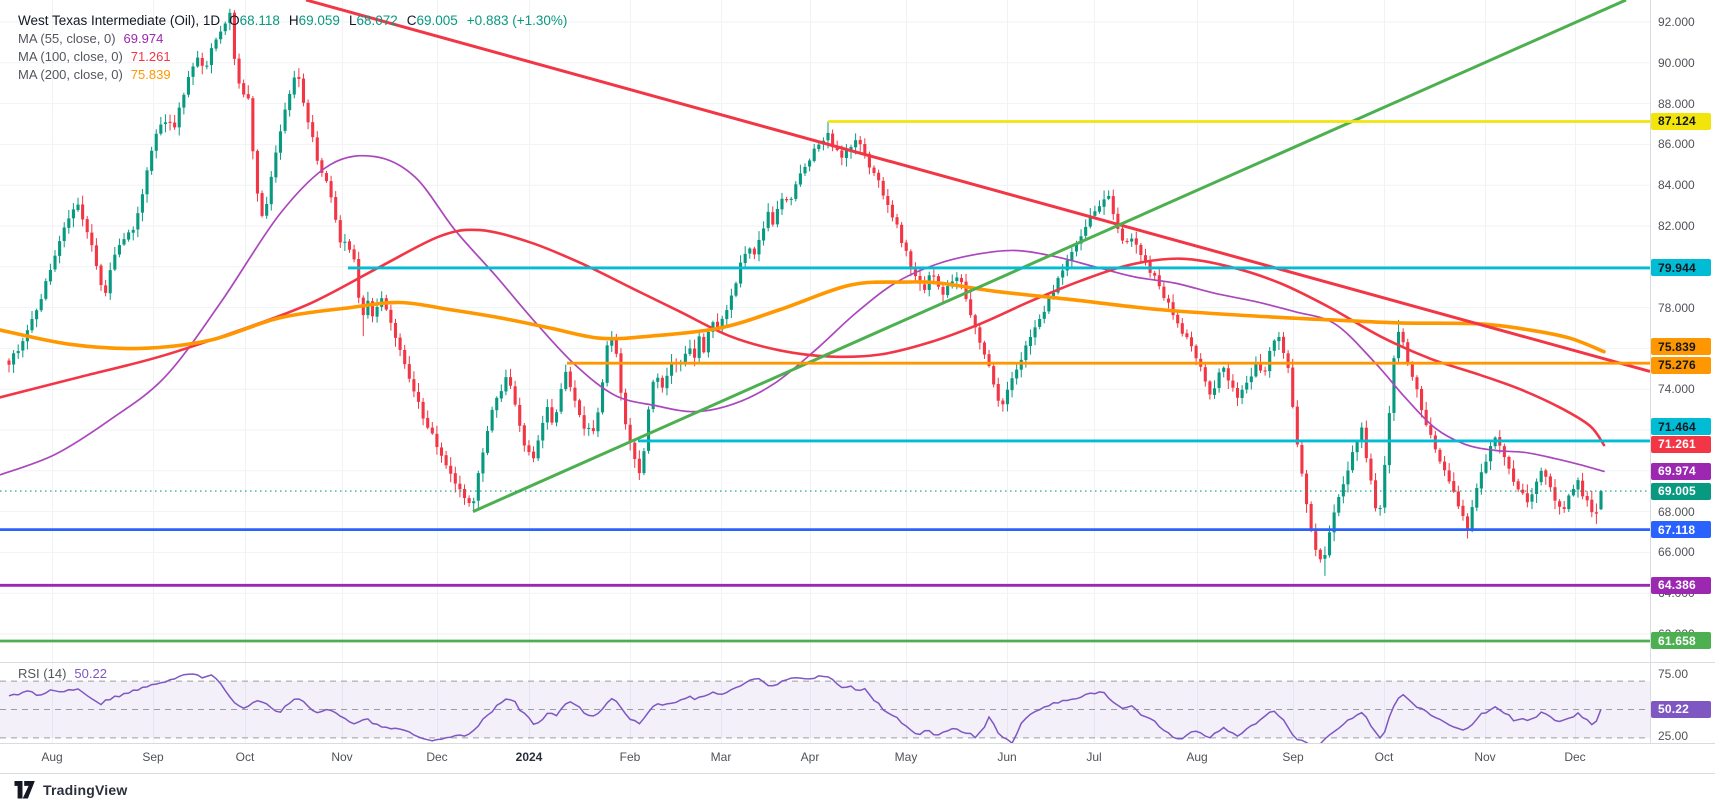 The image size is (1715, 808). I want to click on indicator-value: 75.839, so click(150, 74).